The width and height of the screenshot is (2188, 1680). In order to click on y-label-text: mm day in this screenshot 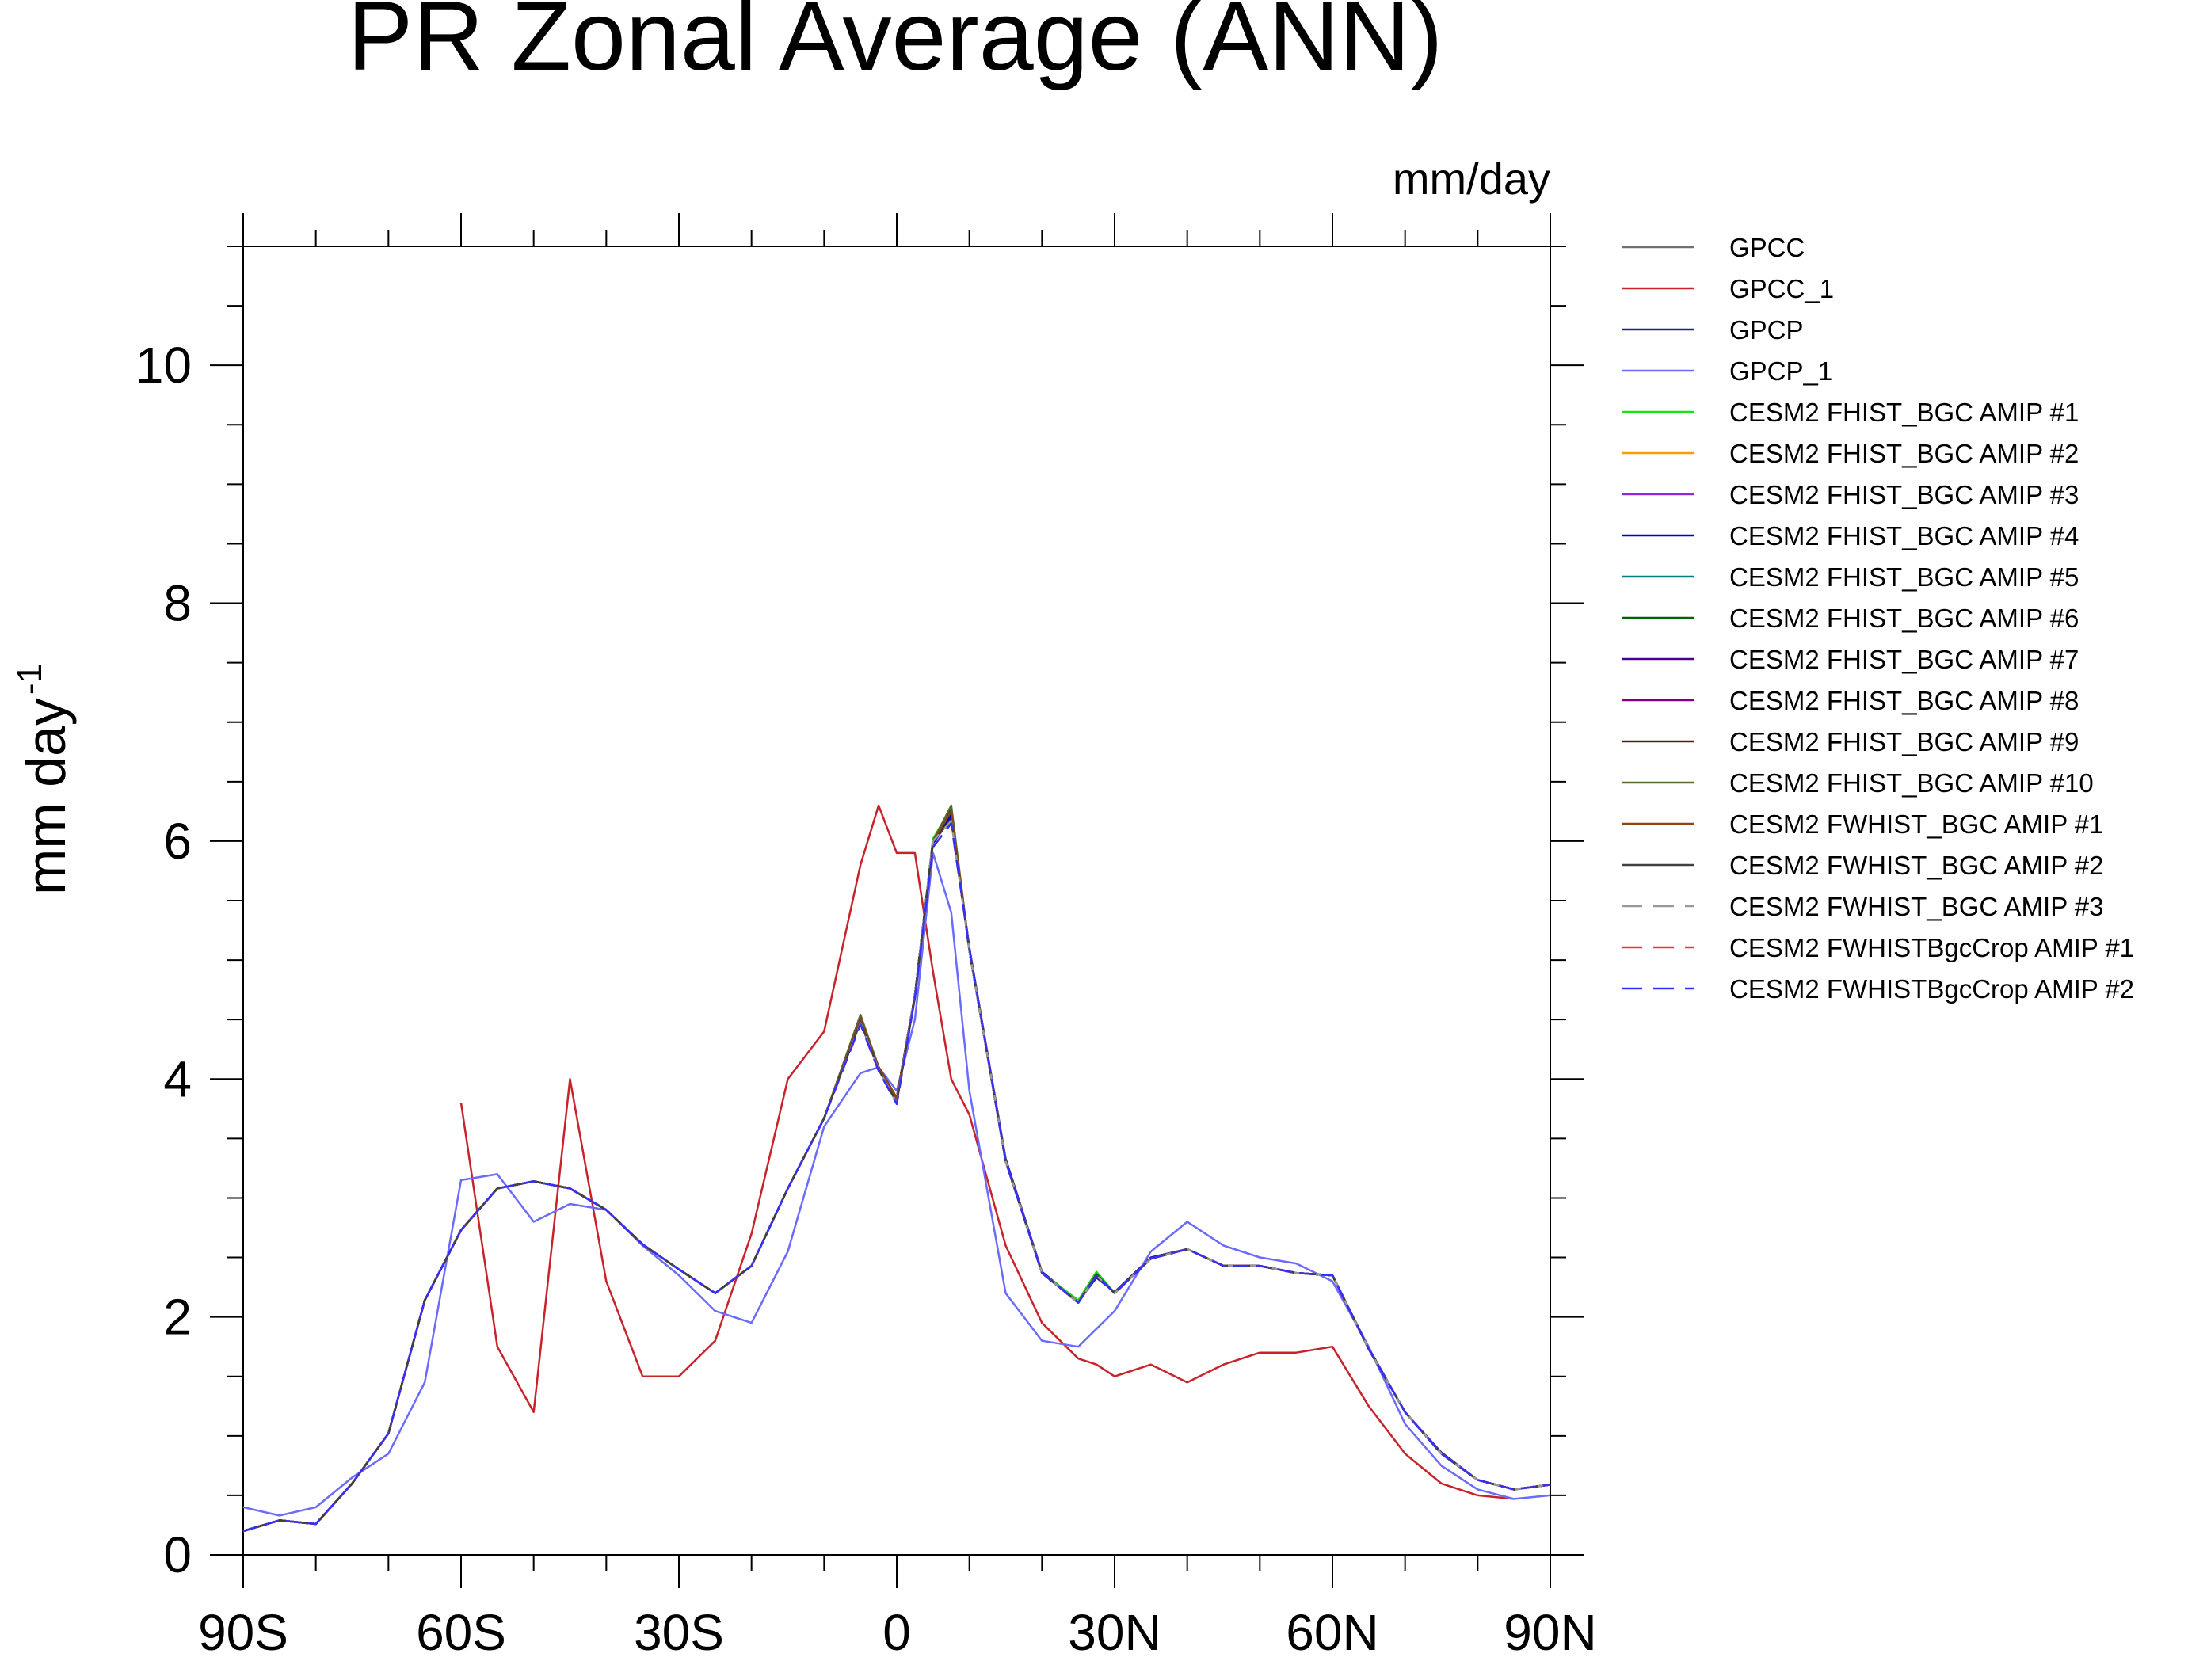, I will do `click(46, 796)`.